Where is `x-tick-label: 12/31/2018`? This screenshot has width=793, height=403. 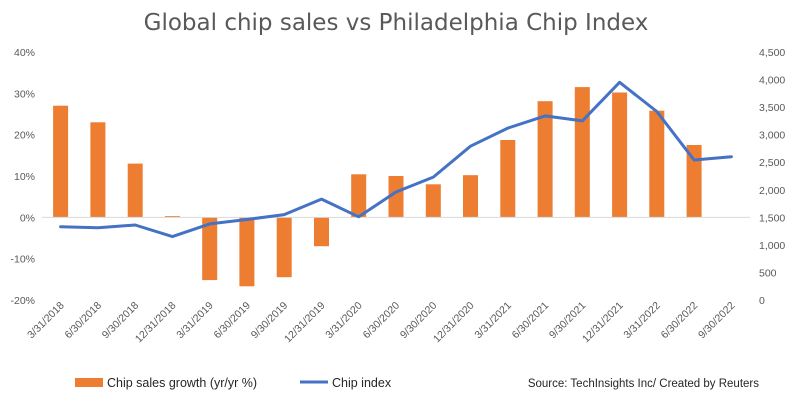
x-tick-label: 12/31/2018 is located at coordinates (156, 323).